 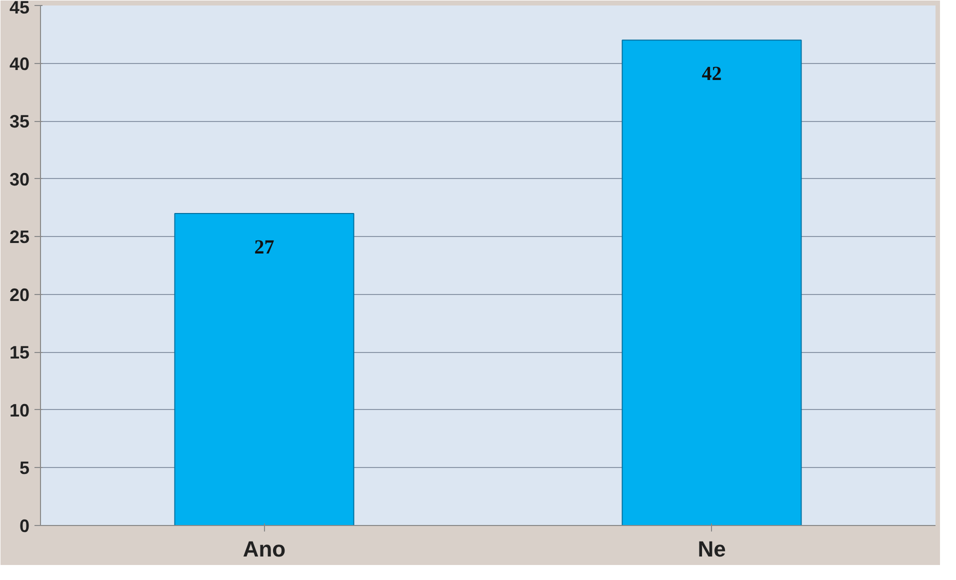 I want to click on data-label: 42, so click(x=712, y=74).